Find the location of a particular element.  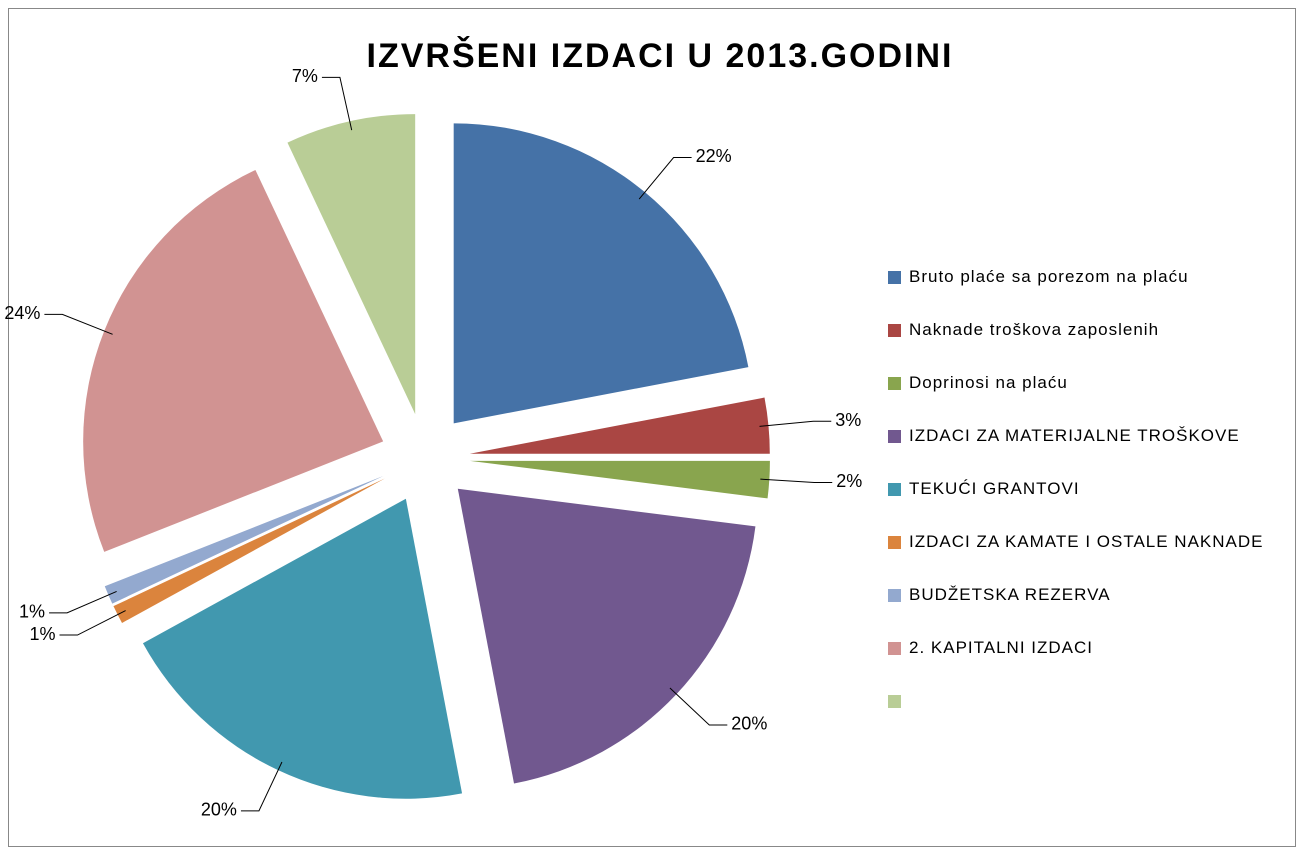

legend-label: IZDACI ZA KAMATE I OSTALE NAKNADE is located at coordinates (1086, 541).